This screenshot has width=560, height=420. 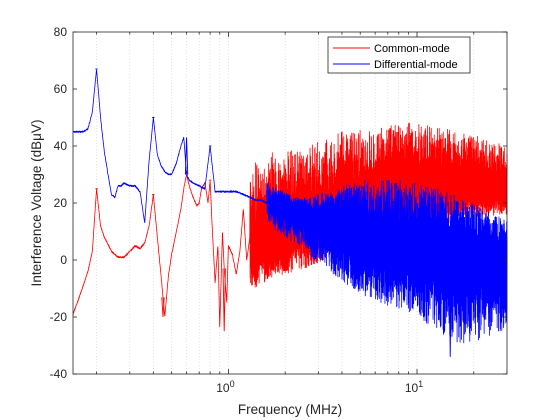 I want to click on x-tick-label: 10¹, so click(x=414, y=387).